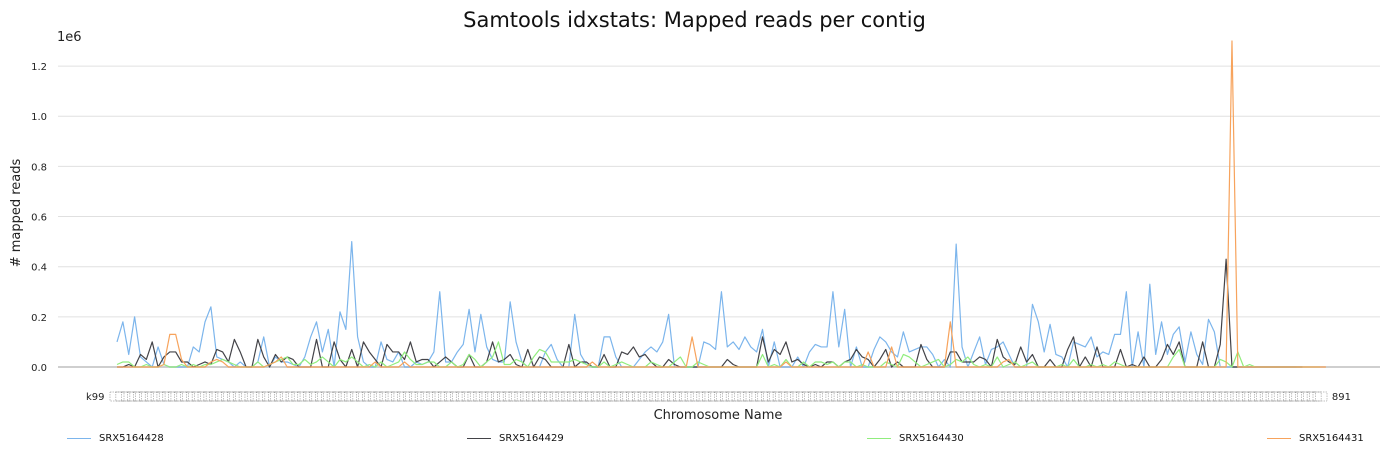 The height and width of the screenshot is (460, 1389). I want to click on y-axis-label: # mapped reads, so click(16, 212).